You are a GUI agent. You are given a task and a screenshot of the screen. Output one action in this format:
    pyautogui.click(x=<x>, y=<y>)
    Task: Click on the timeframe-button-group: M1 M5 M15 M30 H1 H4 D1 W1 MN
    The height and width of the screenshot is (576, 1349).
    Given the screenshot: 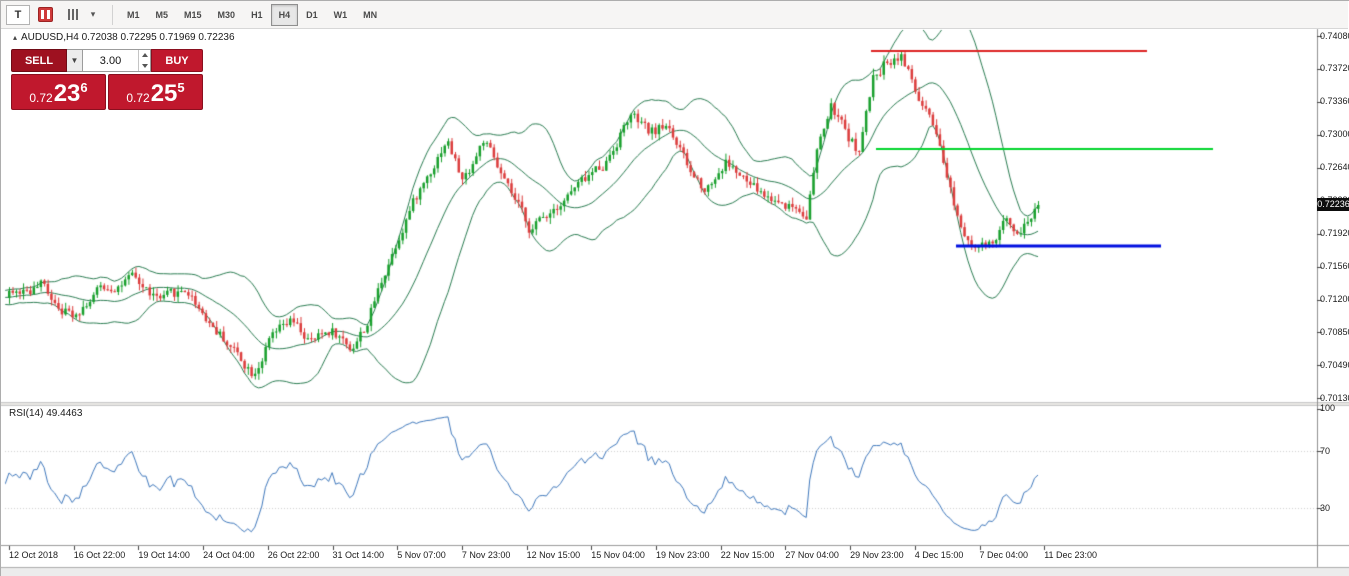 What is the action you would take?
    pyautogui.click(x=252, y=14)
    